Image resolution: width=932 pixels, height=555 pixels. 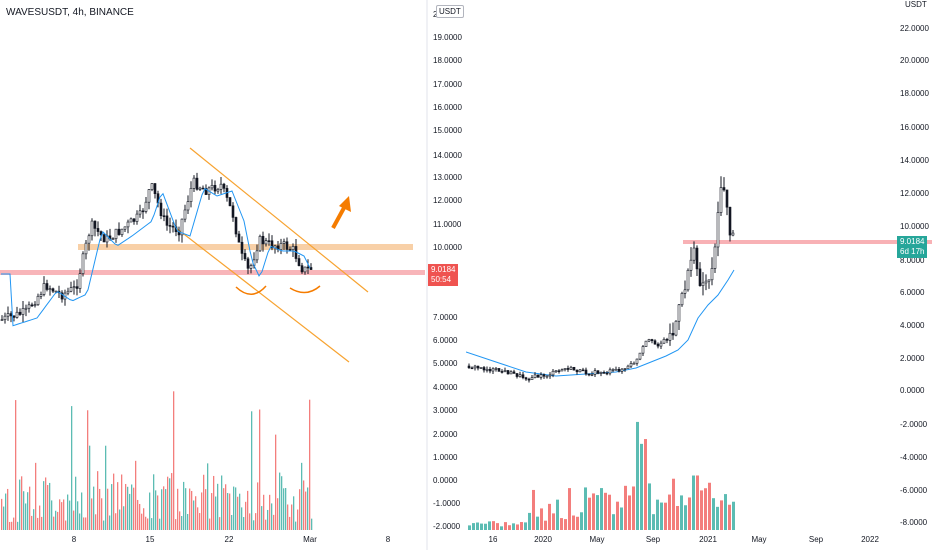 I want to click on channel-lower-line, so click(x=262, y=295).